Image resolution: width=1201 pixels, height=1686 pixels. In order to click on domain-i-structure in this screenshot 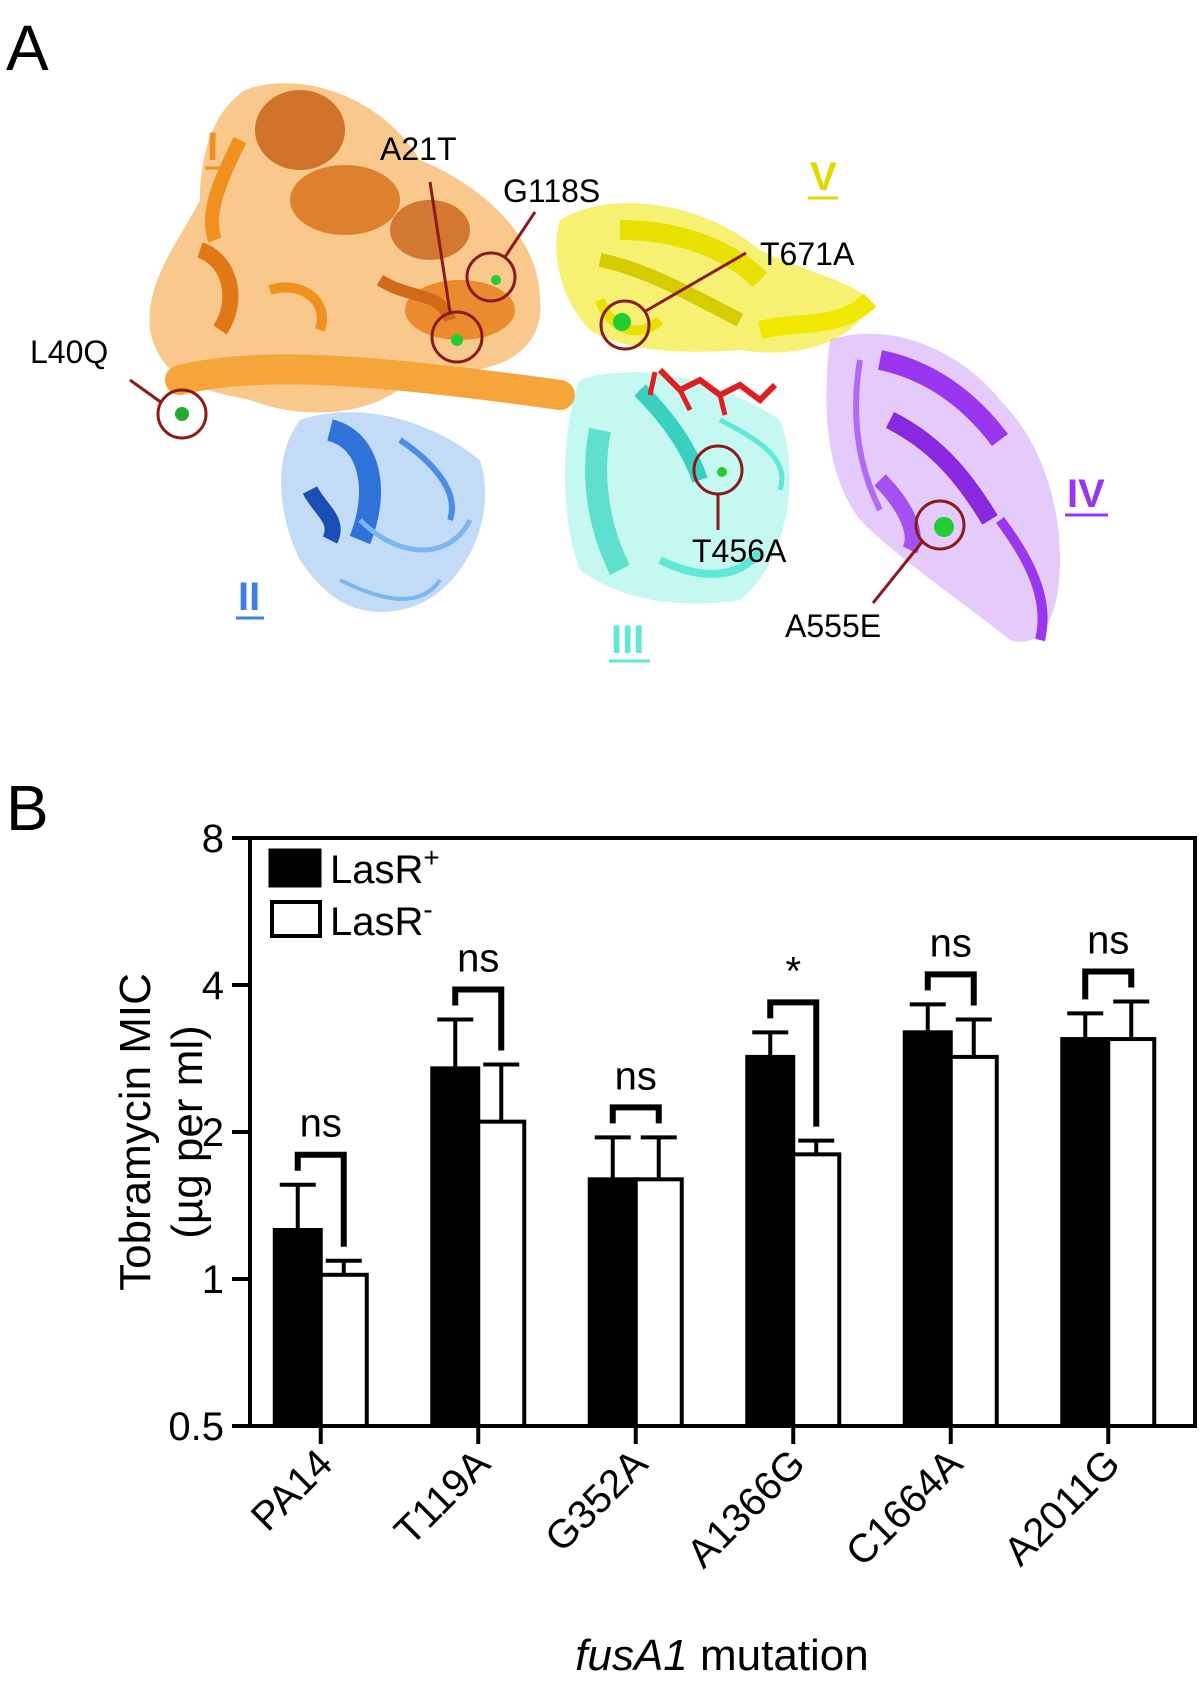, I will do `click(362, 248)`.